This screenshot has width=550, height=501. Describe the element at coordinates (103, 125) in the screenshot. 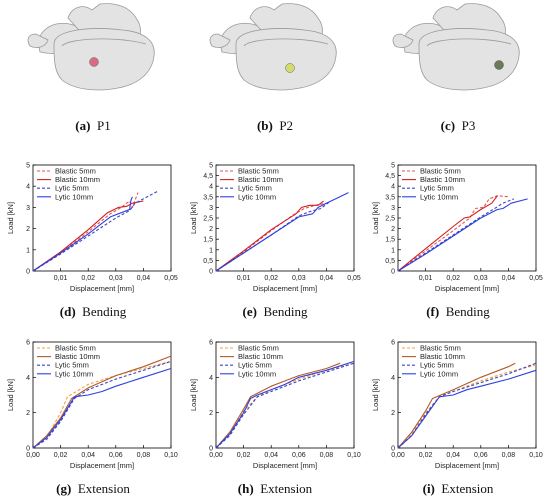

I see `caption-text: P1` at that location.